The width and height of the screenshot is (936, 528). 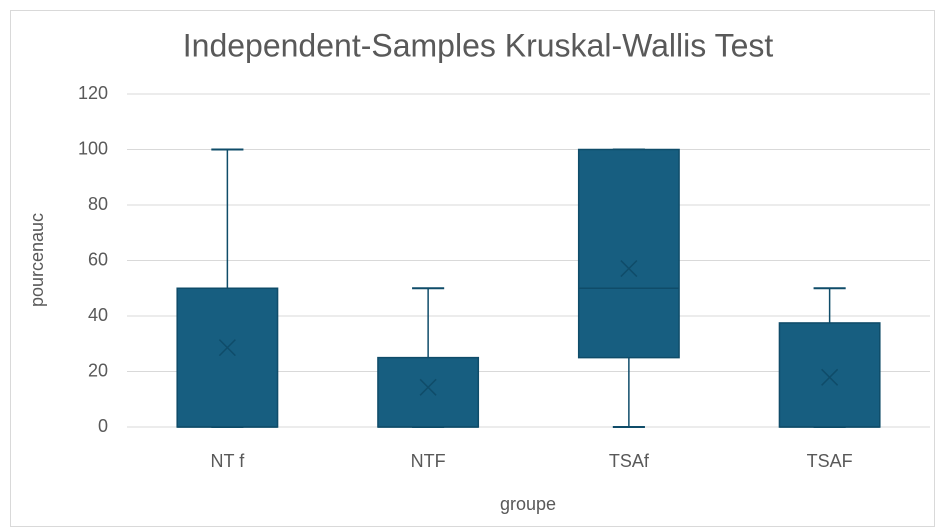 What do you see at coordinates (428, 461) in the screenshot?
I see `x-tick-label: NTF` at bounding box center [428, 461].